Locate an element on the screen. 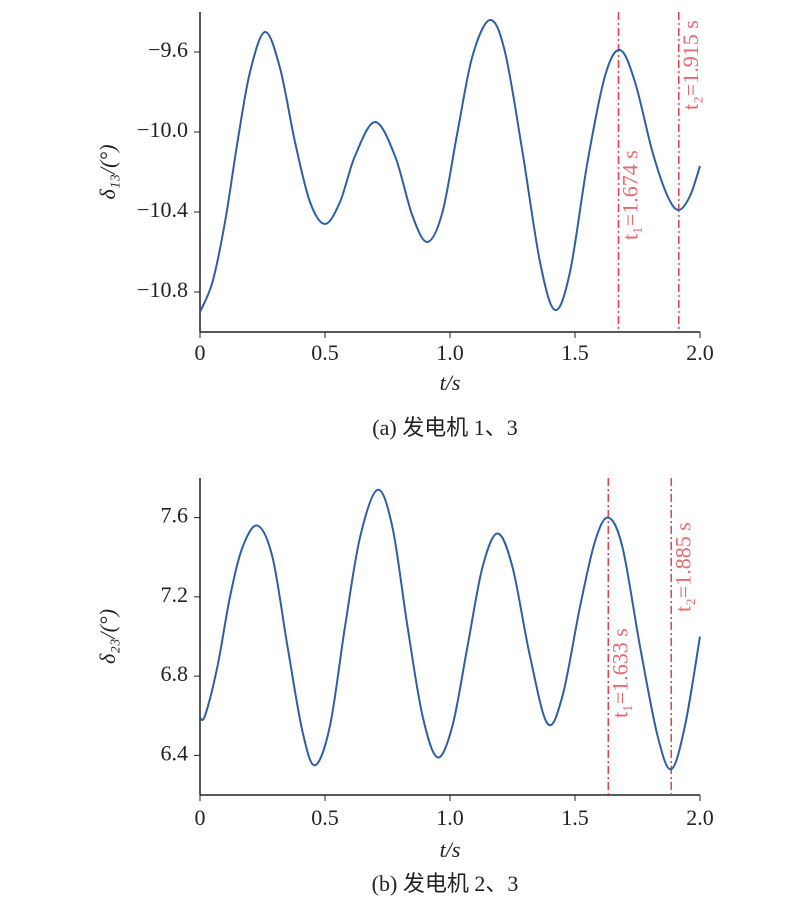 This screenshot has width=800, height=907. caption: (a) 发电机 1、3 is located at coordinates (444, 427).